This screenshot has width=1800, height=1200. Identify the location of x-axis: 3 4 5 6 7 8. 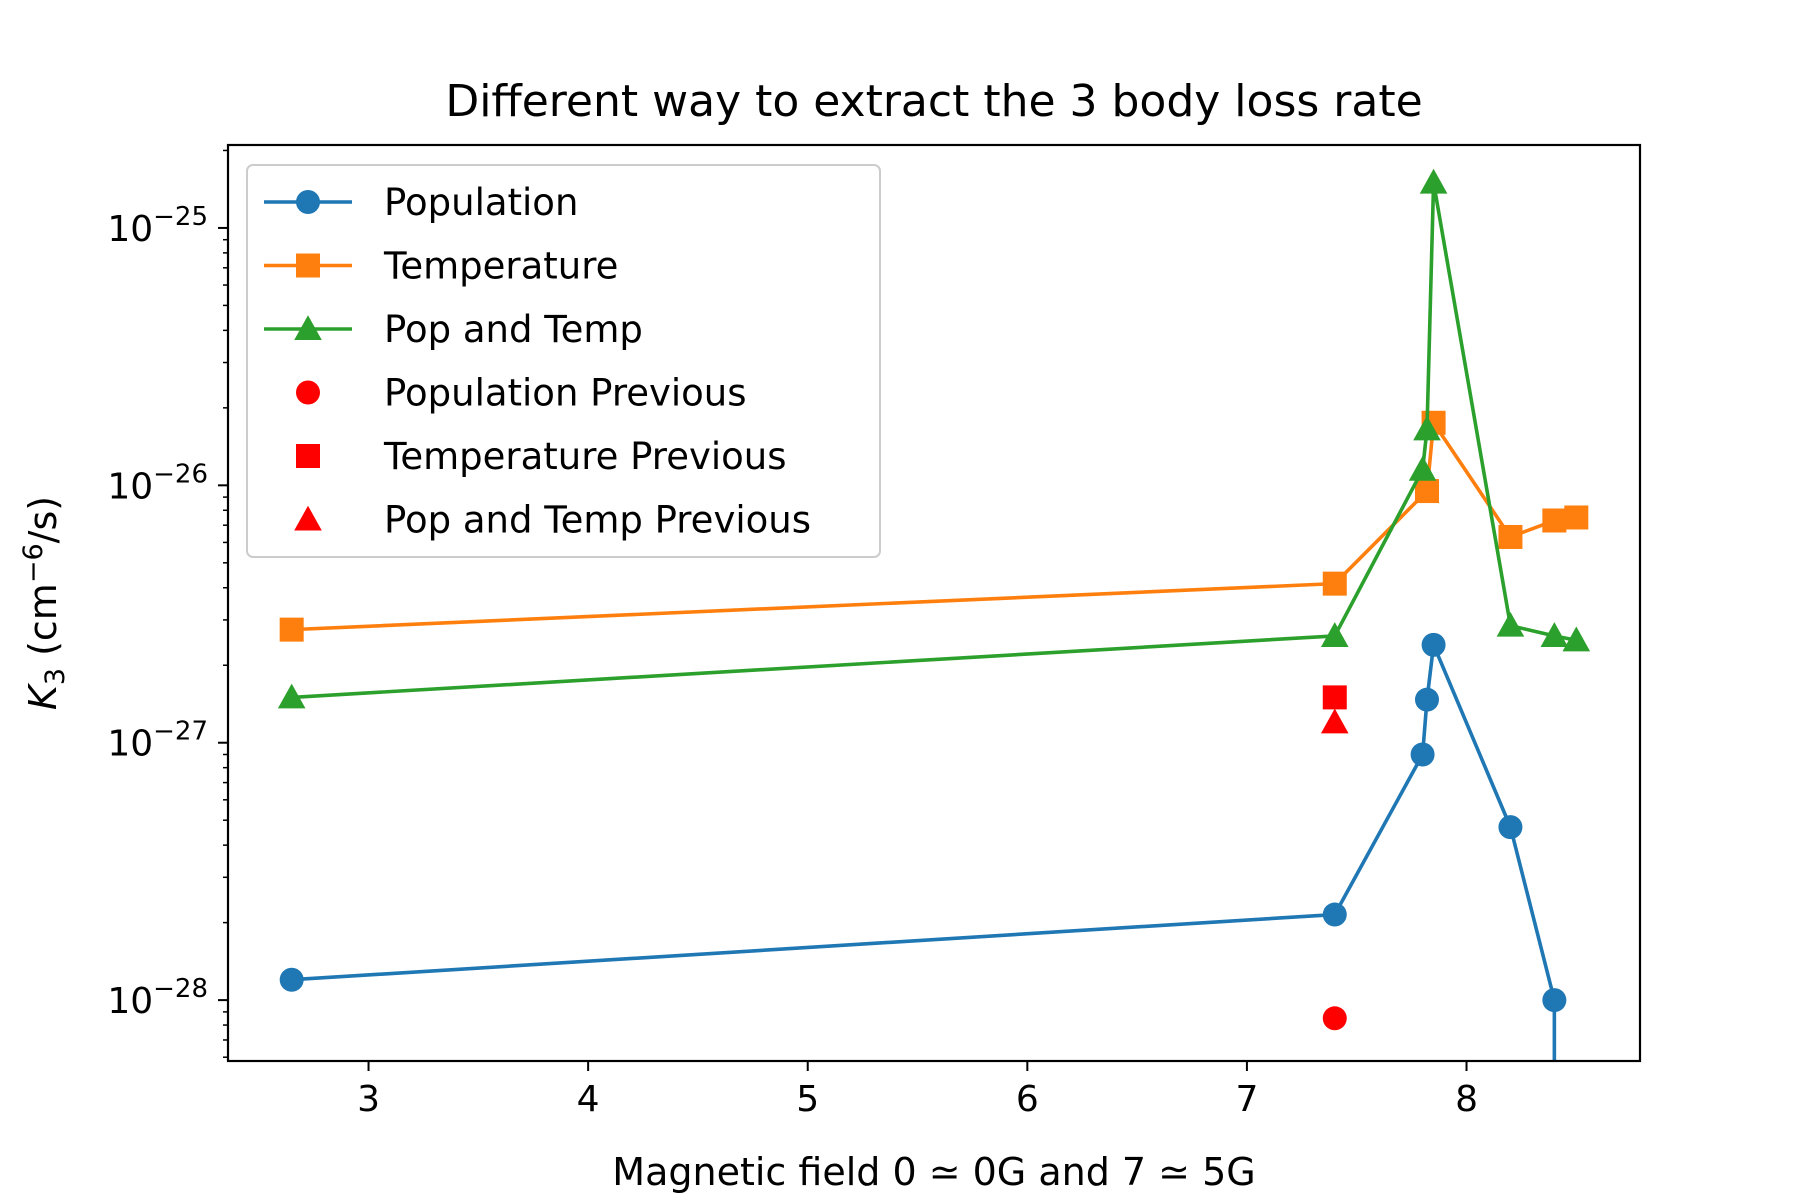
(917, 1090).